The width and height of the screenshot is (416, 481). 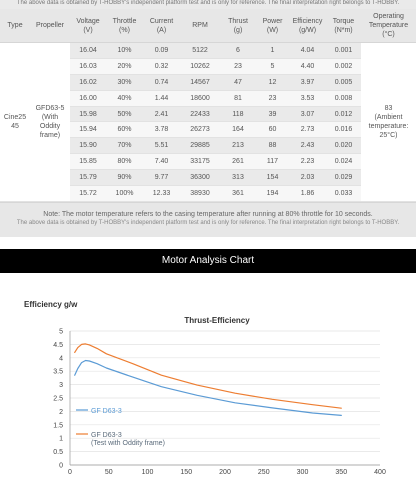 What do you see at coordinates (272, 30) in the screenshot?
I see `column-header-line: (W)` at bounding box center [272, 30].